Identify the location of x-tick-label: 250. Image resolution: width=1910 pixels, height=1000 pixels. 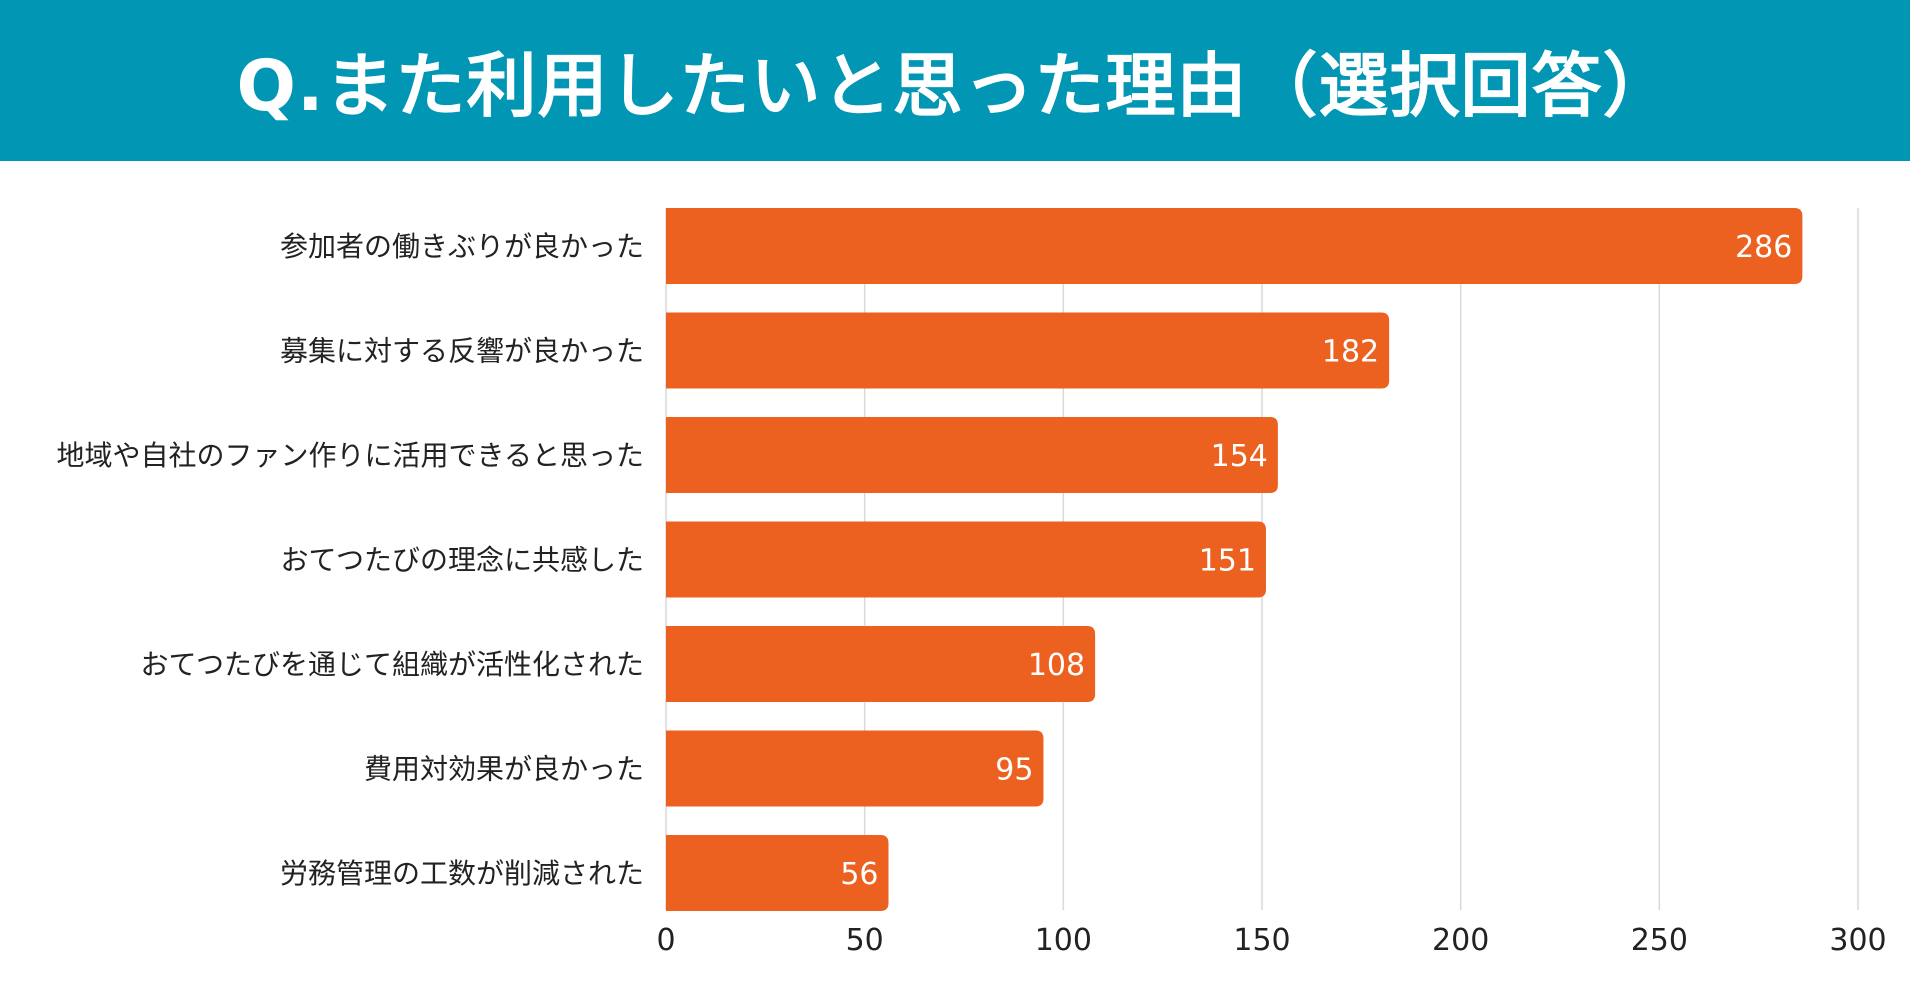
(1659, 940).